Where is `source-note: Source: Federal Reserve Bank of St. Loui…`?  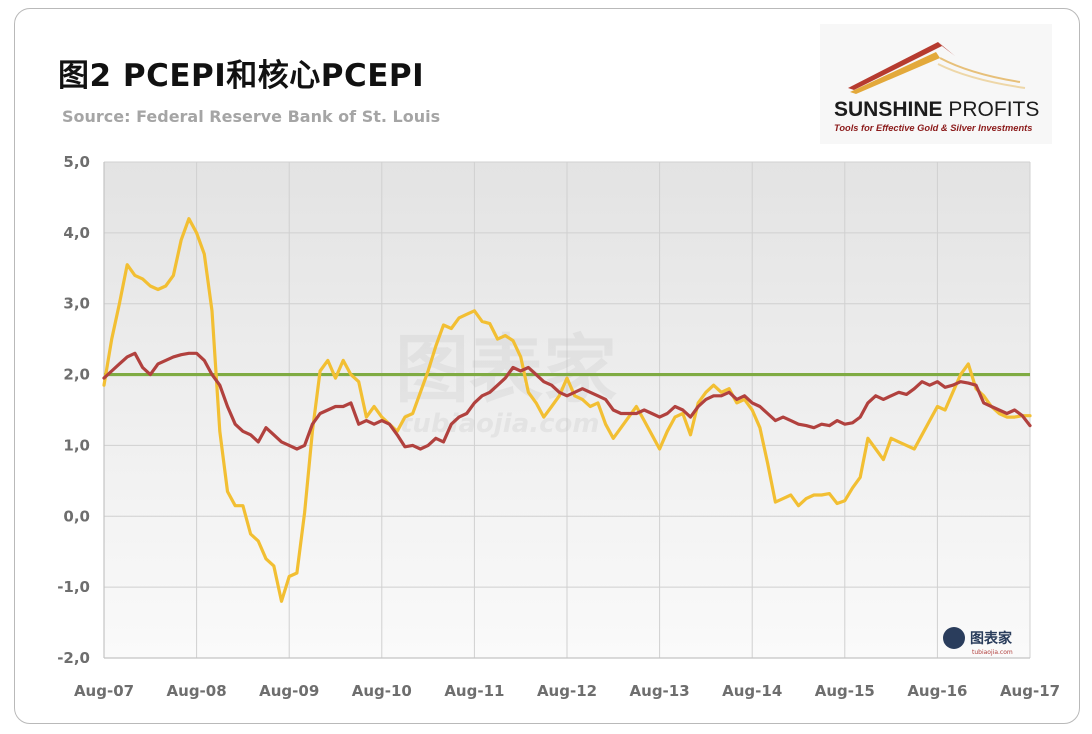 source-note: Source: Federal Reserve Bank of St. Loui… is located at coordinates (251, 116).